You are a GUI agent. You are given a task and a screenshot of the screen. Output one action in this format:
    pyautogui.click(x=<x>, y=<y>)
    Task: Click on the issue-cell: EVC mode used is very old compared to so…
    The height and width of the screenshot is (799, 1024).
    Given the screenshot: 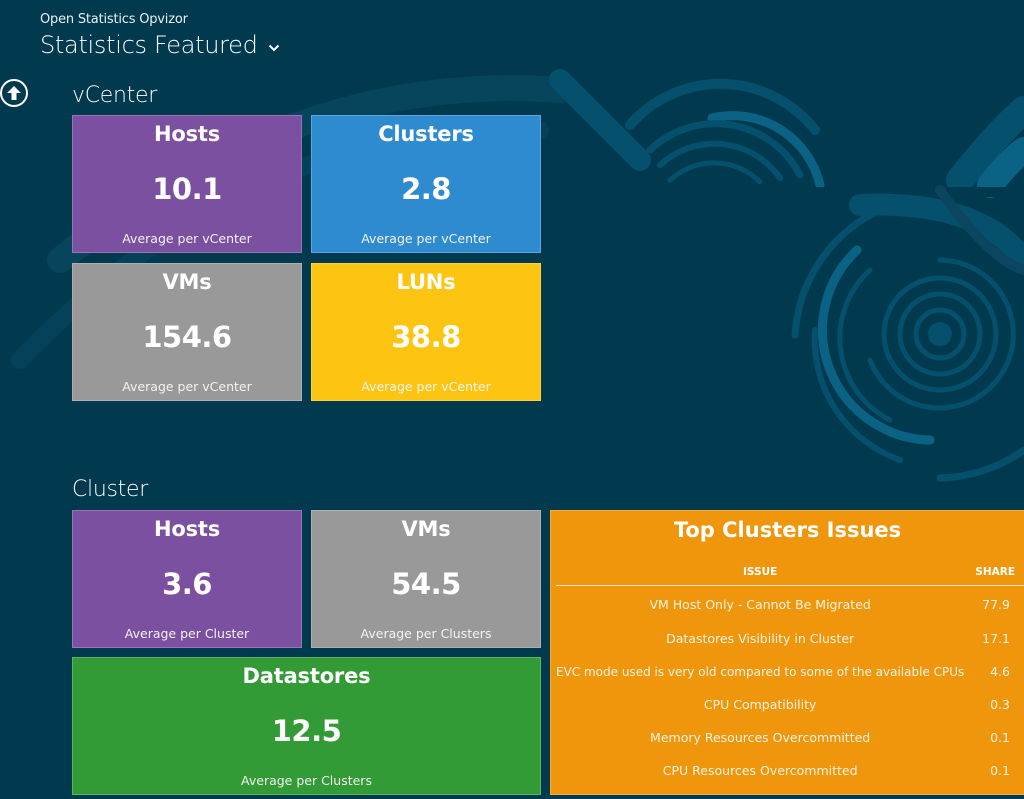 What is the action you would take?
    pyautogui.click(x=760, y=671)
    